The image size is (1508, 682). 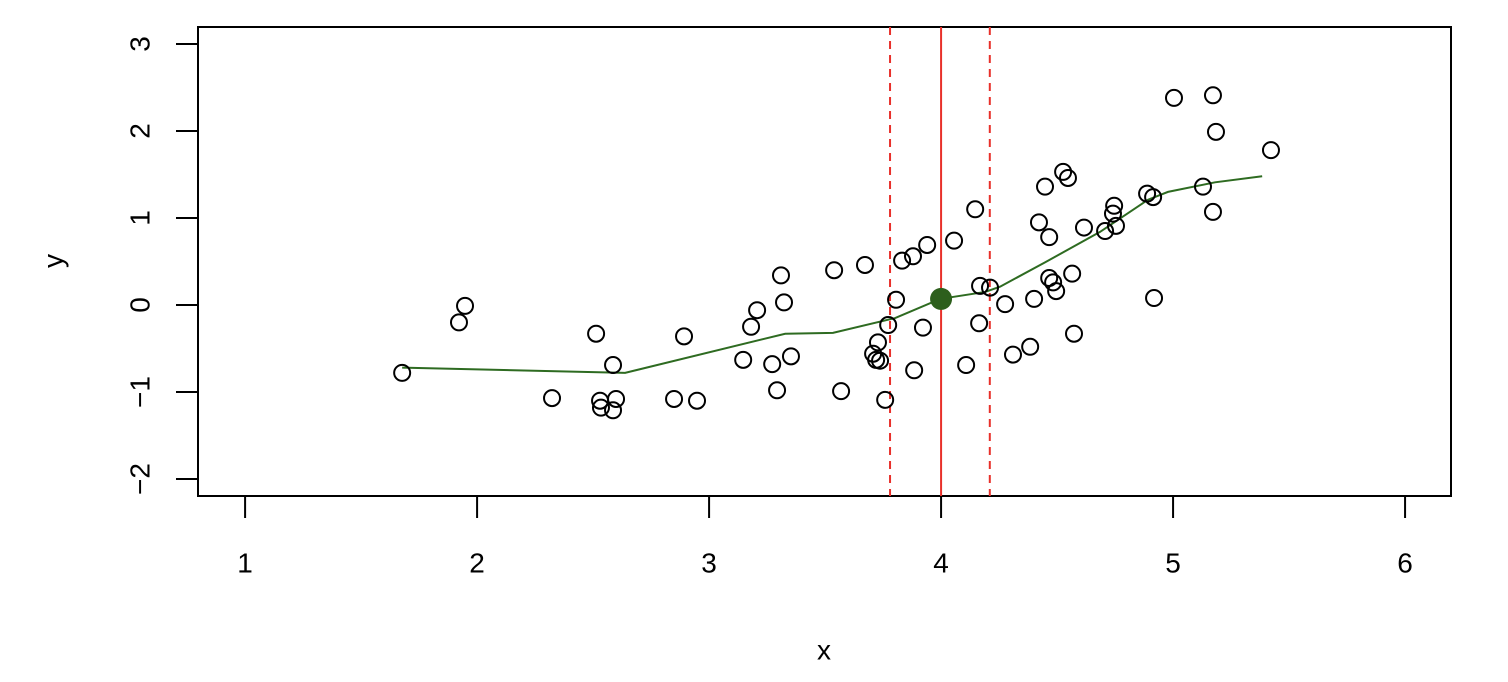 What do you see at coordinates (139, 218) in the screenshot?
I see `y-tick-label: 1` at bounding box center [139, 218].